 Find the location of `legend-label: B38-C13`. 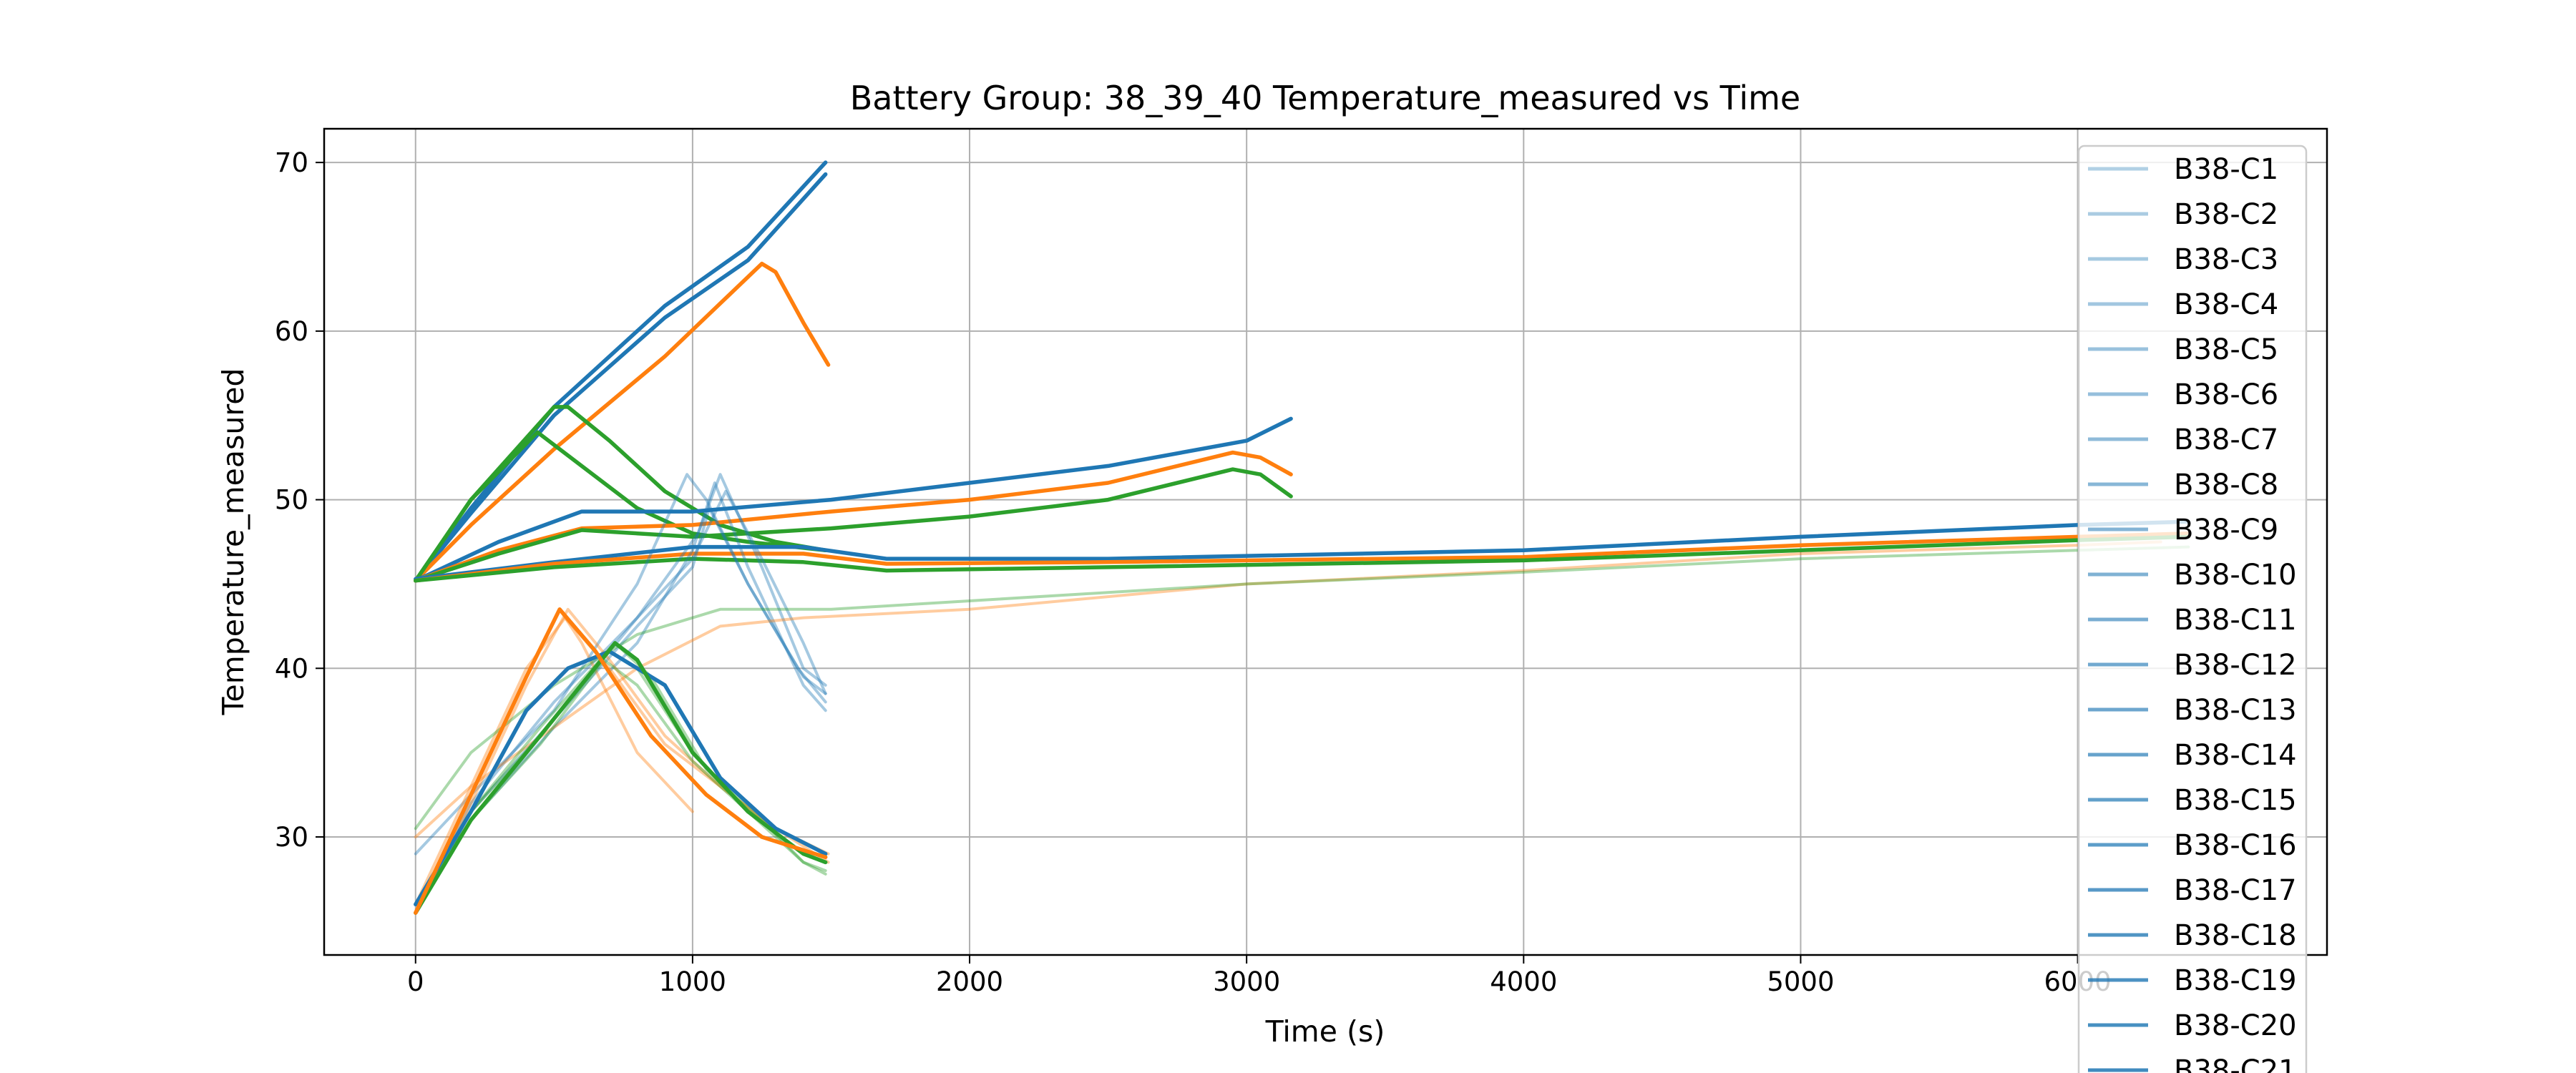

legend-label: B38-C13 is located at coordinates (2235, 710).